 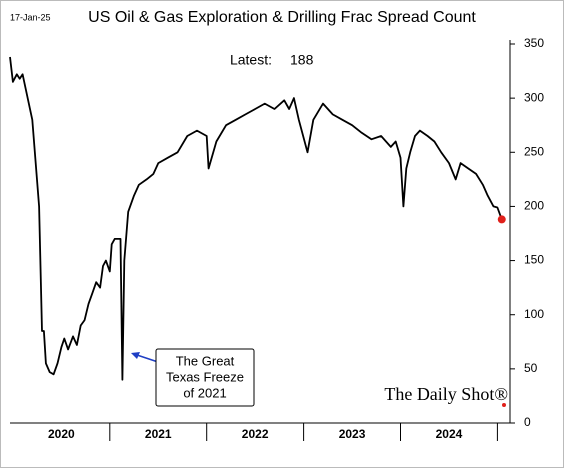 What do you see at coordinates (449, 434) in the screenshot?
I see `x-tick-label: 2024` at bounding box center [449, 434].